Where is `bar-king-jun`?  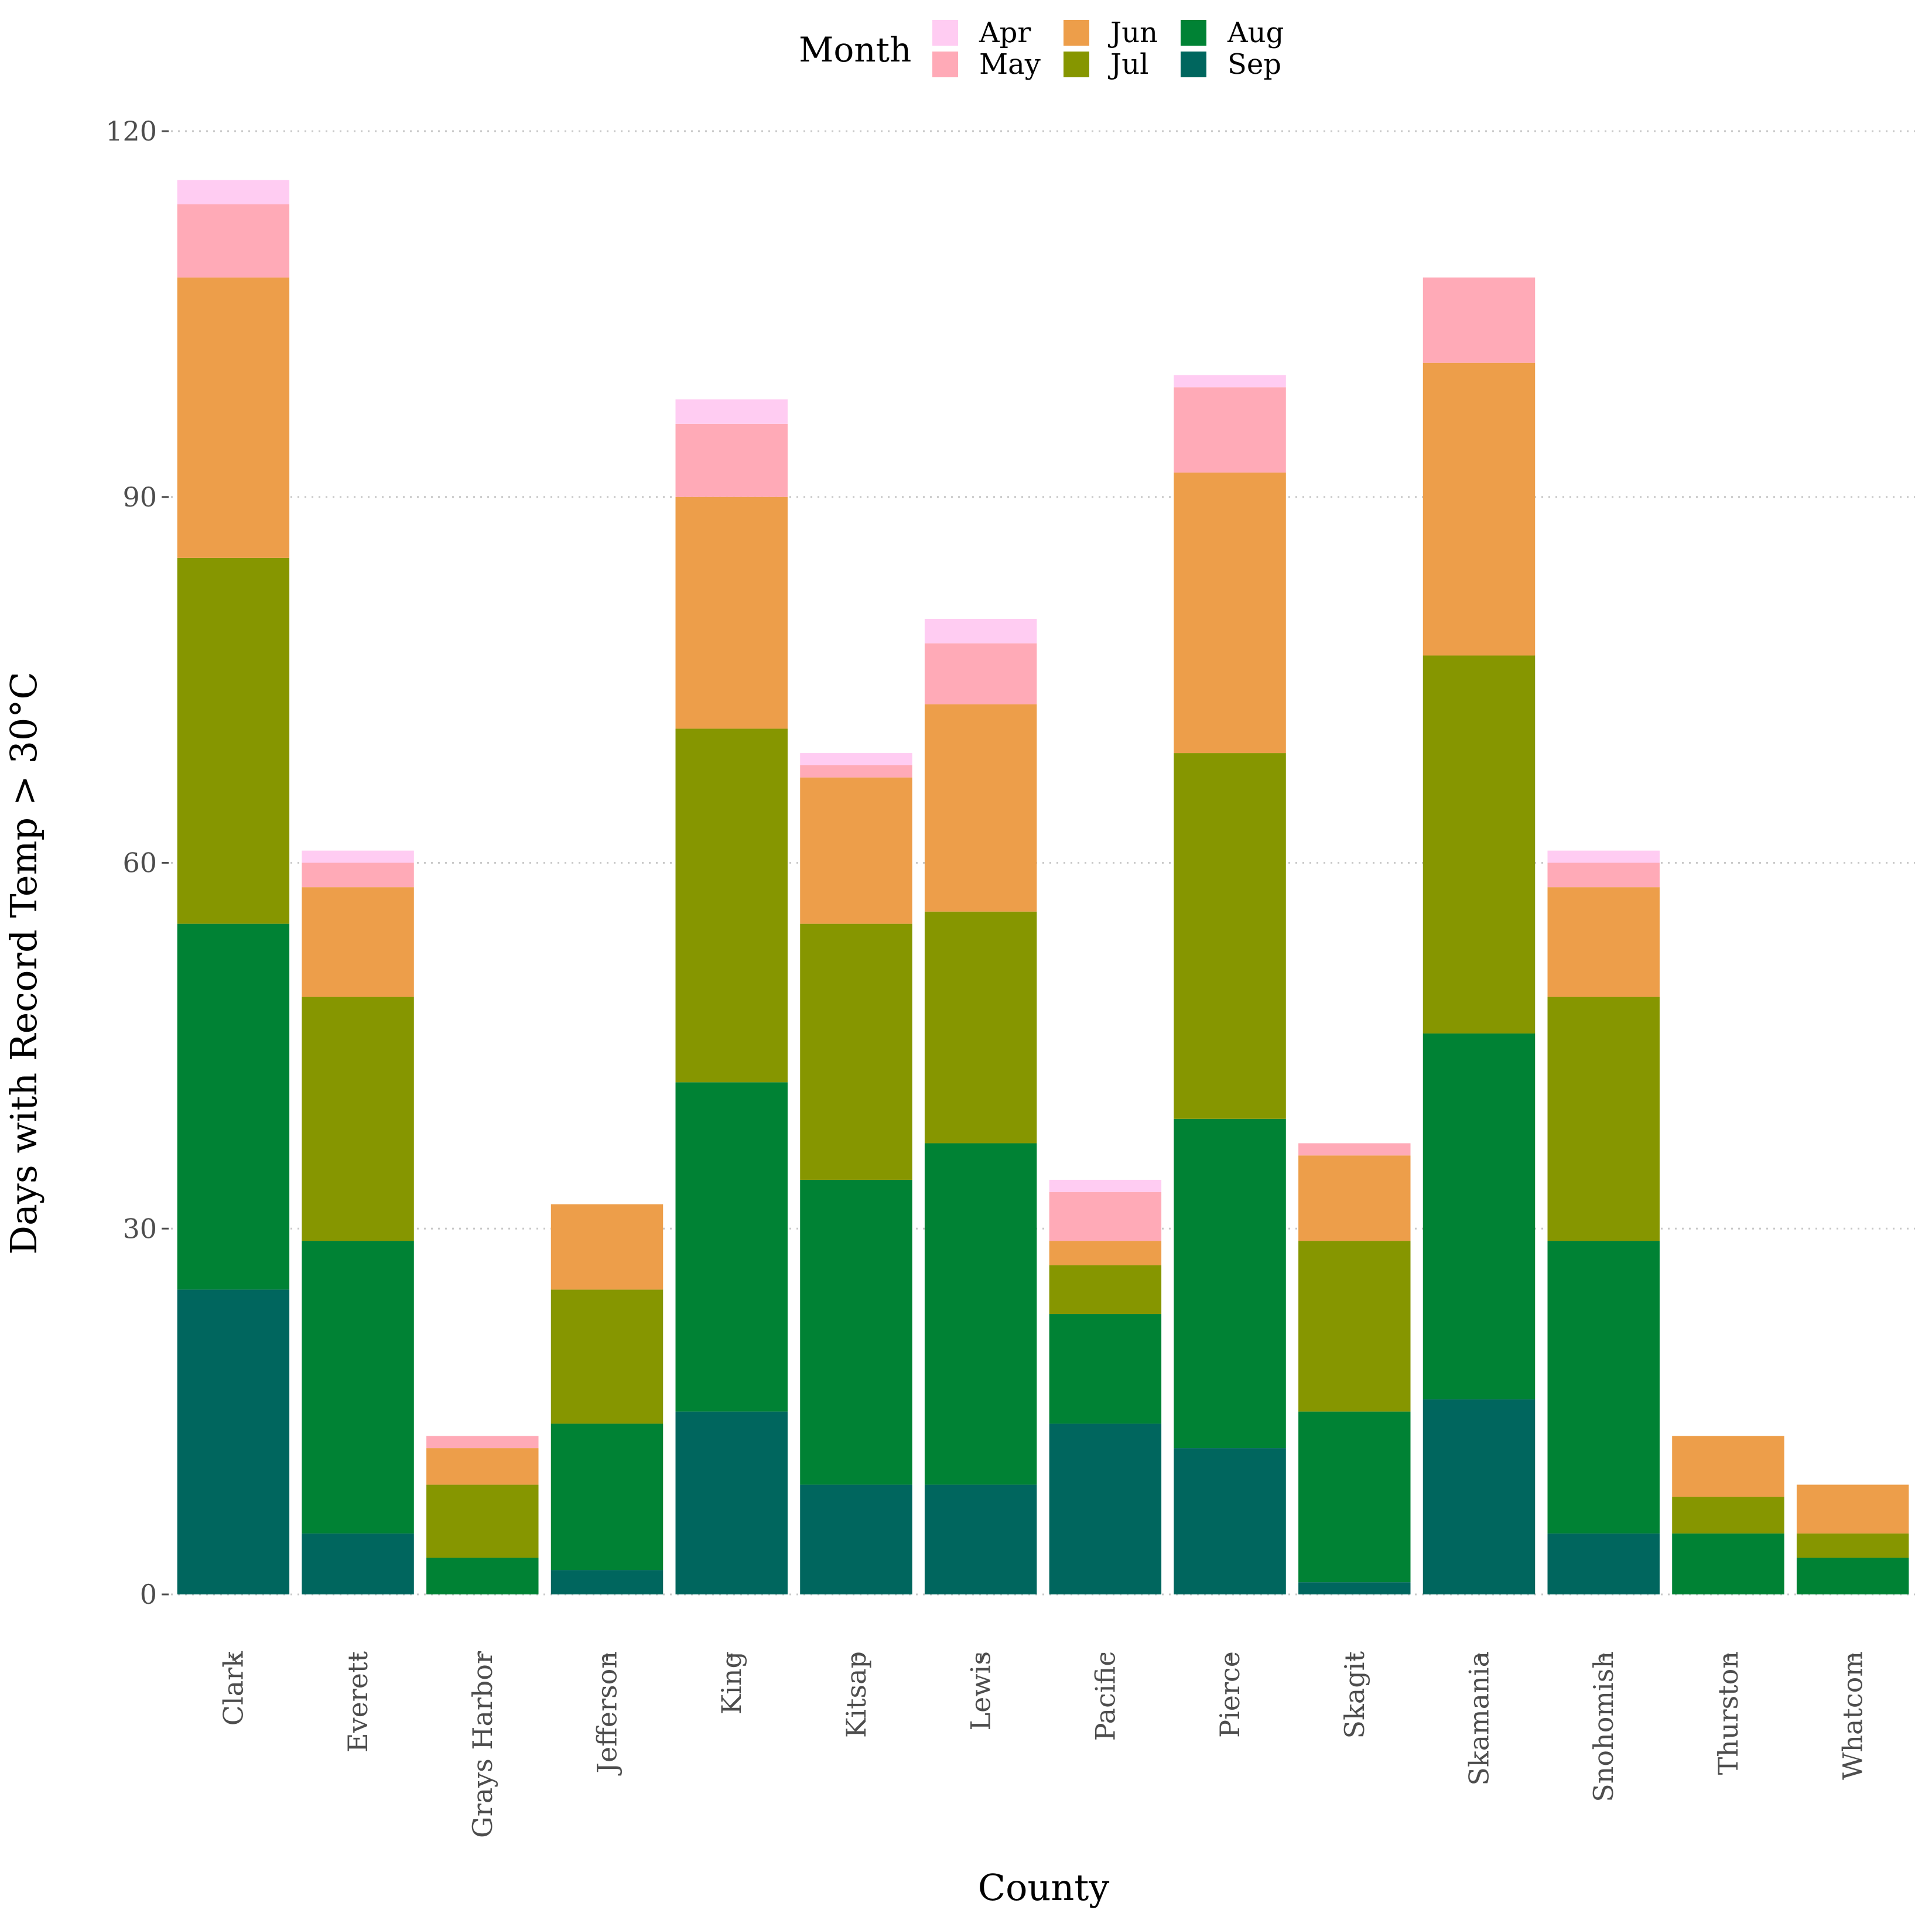
bar-king-jun is located at coordinates (731, 613).